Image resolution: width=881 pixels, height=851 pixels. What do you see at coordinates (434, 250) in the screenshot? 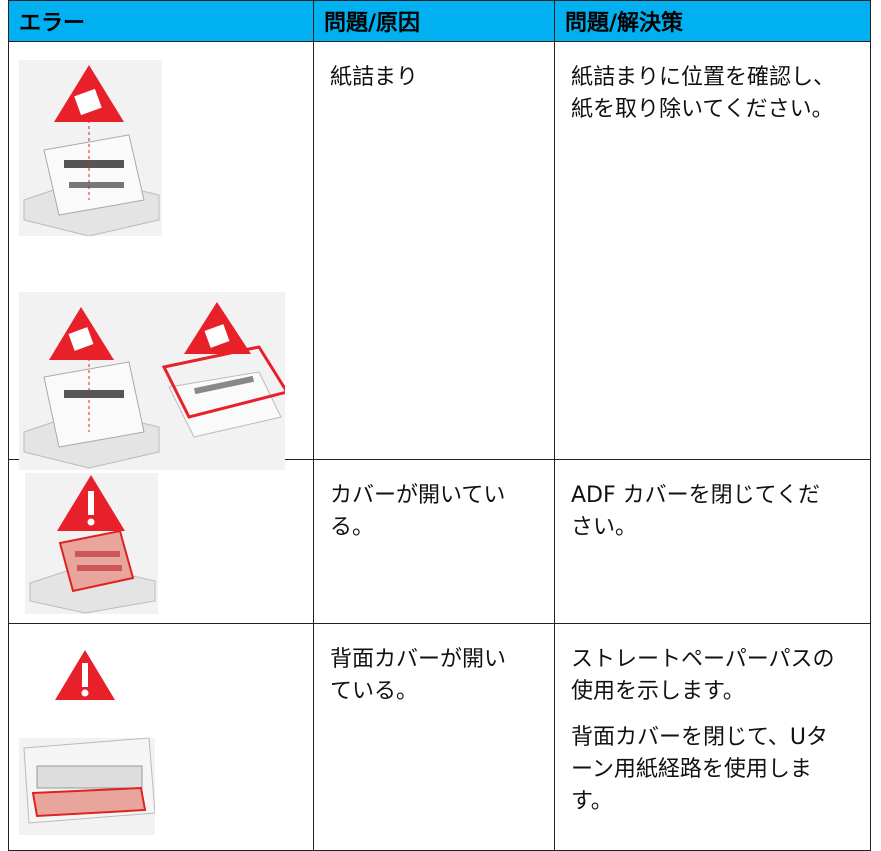
I see `cause-cell: 紙詰まり` at bounding box center [434, 250].